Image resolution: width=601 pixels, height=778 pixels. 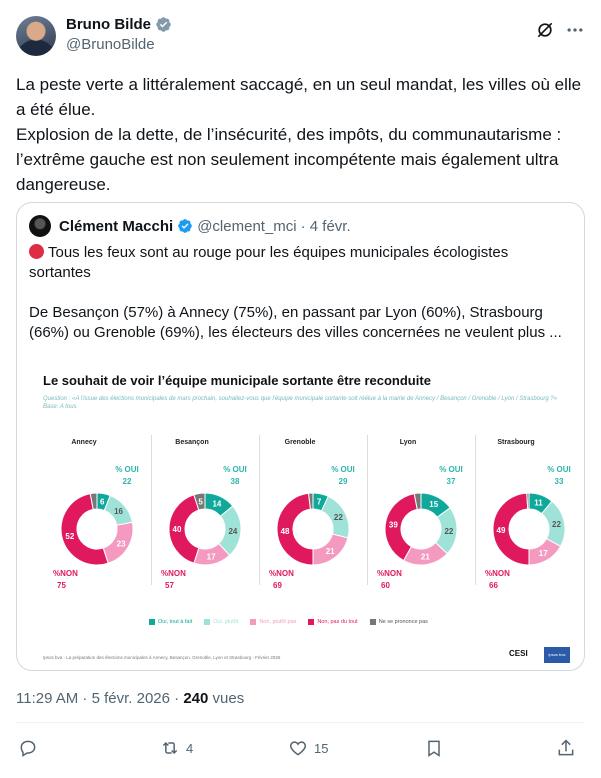 I want to click on slice-label: 17, so click(x=543, y=553).